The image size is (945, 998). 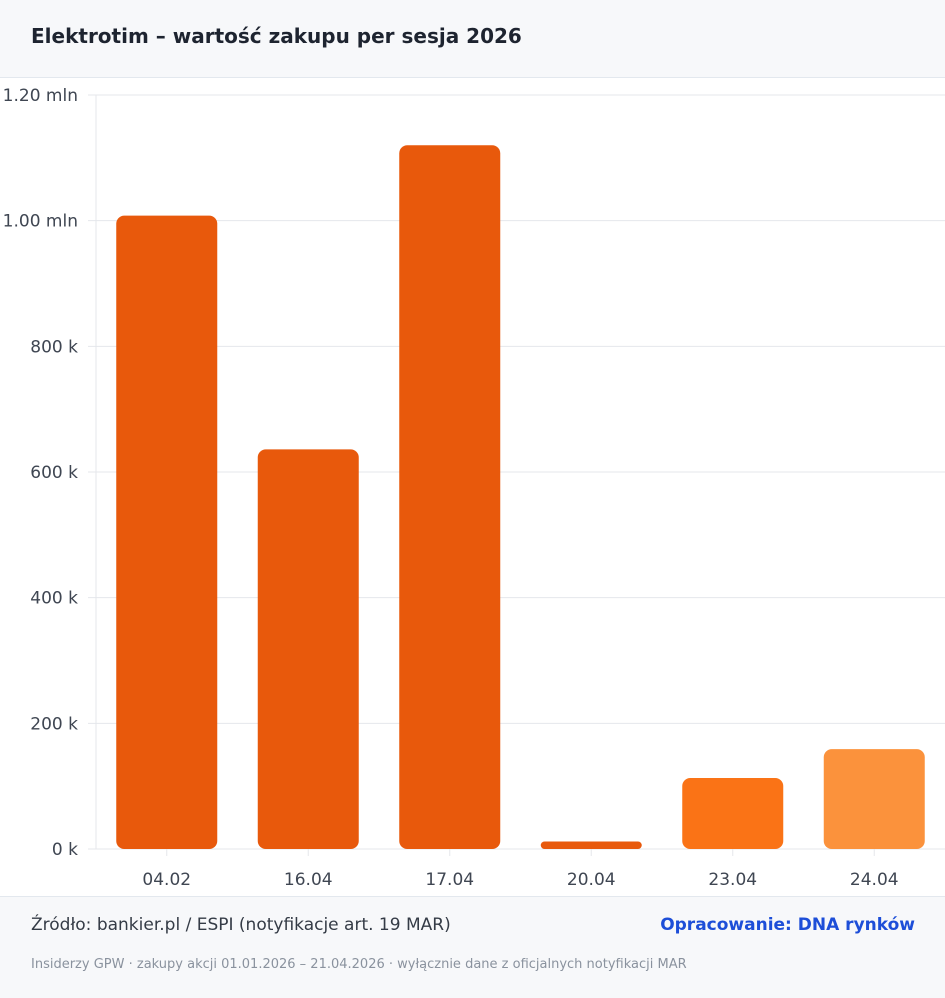 I want to click on y-tick-label: 800 k, so click(x=54, y=347).